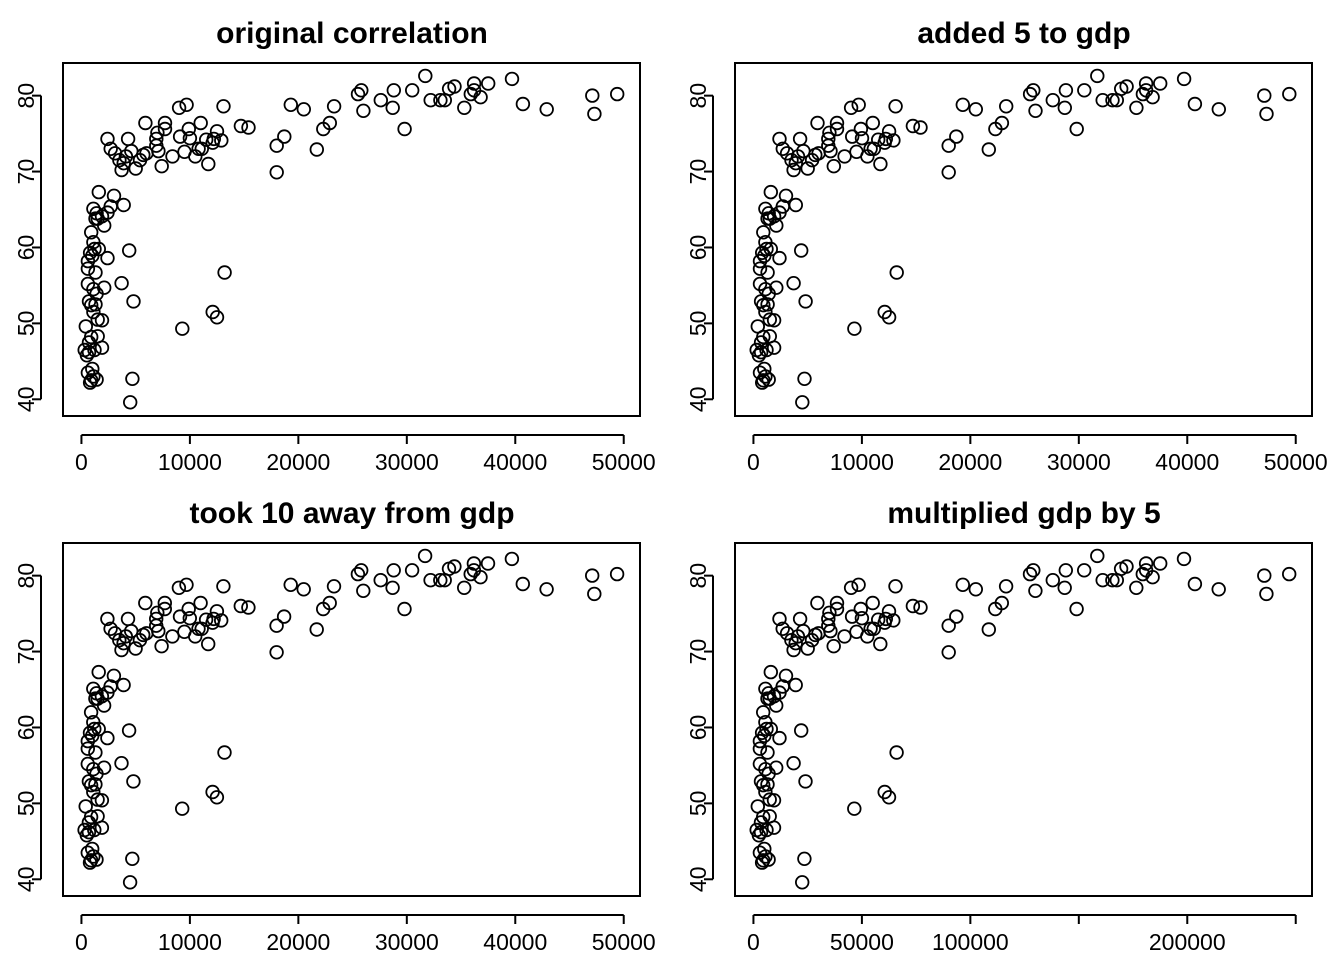 The image size is (1344, 960). What do you see at coordinates (26, 248) in the screenshot?
I see `y-tick-label: 60` at bounding box center [26, 248].